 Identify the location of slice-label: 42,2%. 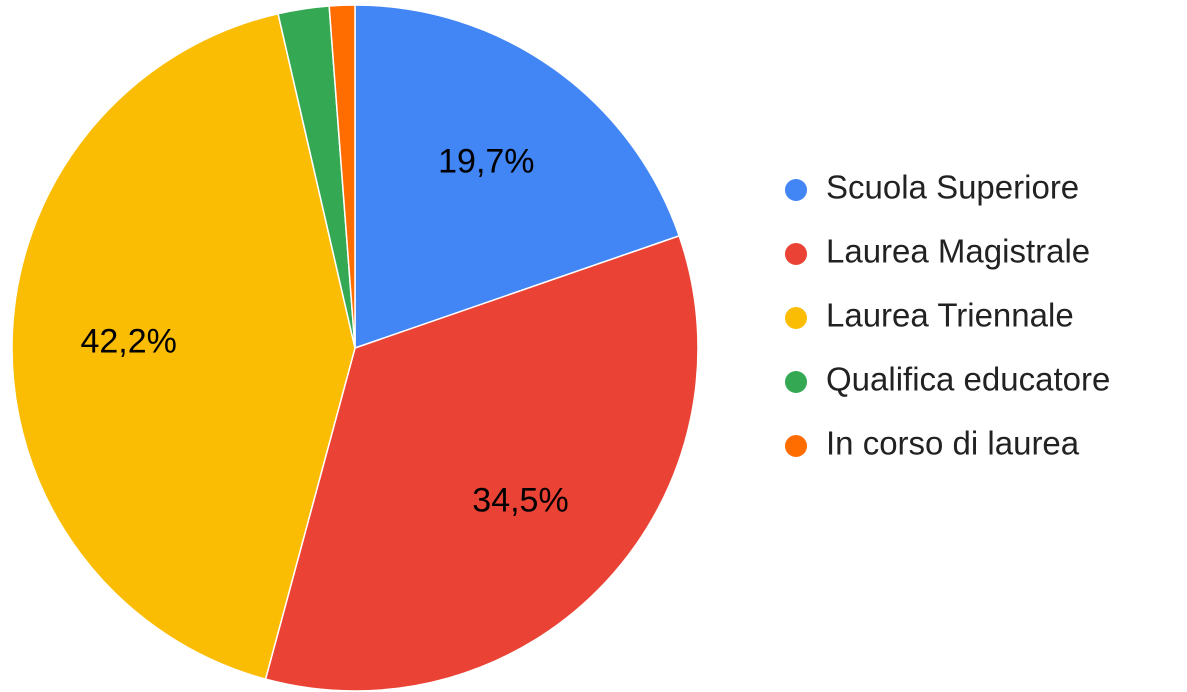
(128, 342).